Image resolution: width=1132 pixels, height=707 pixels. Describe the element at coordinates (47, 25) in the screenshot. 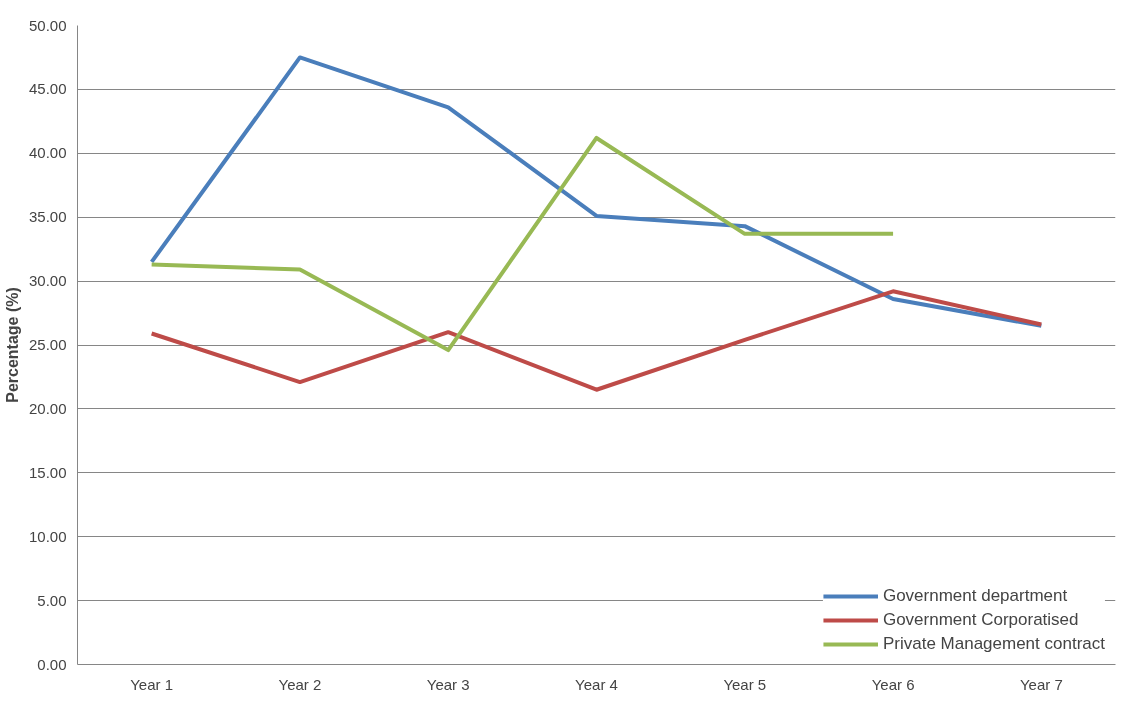

I see `y-tick-label: 50.00` at that location.